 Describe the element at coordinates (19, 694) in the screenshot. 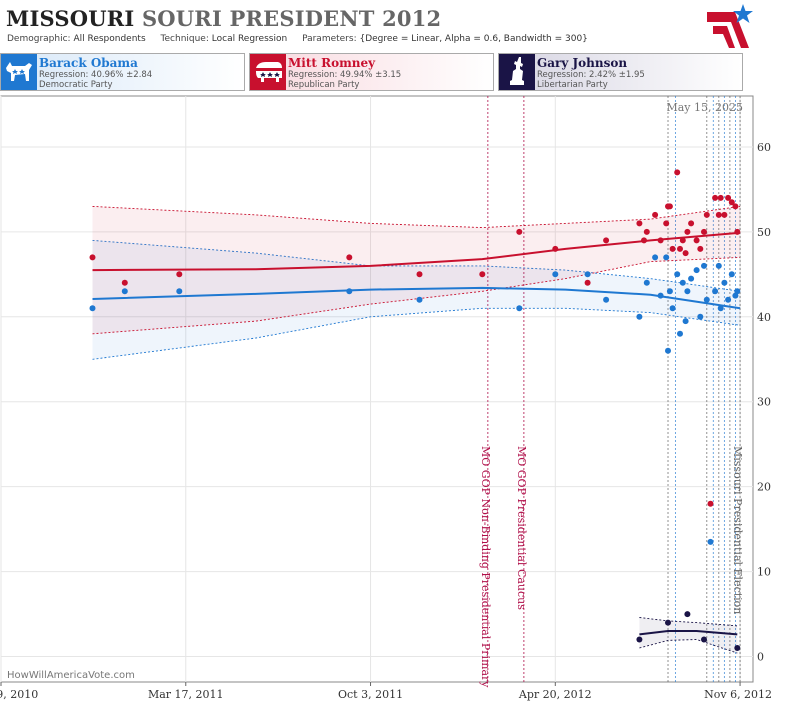

I see `x-tick-label: Aug 29, 2010` at that location.